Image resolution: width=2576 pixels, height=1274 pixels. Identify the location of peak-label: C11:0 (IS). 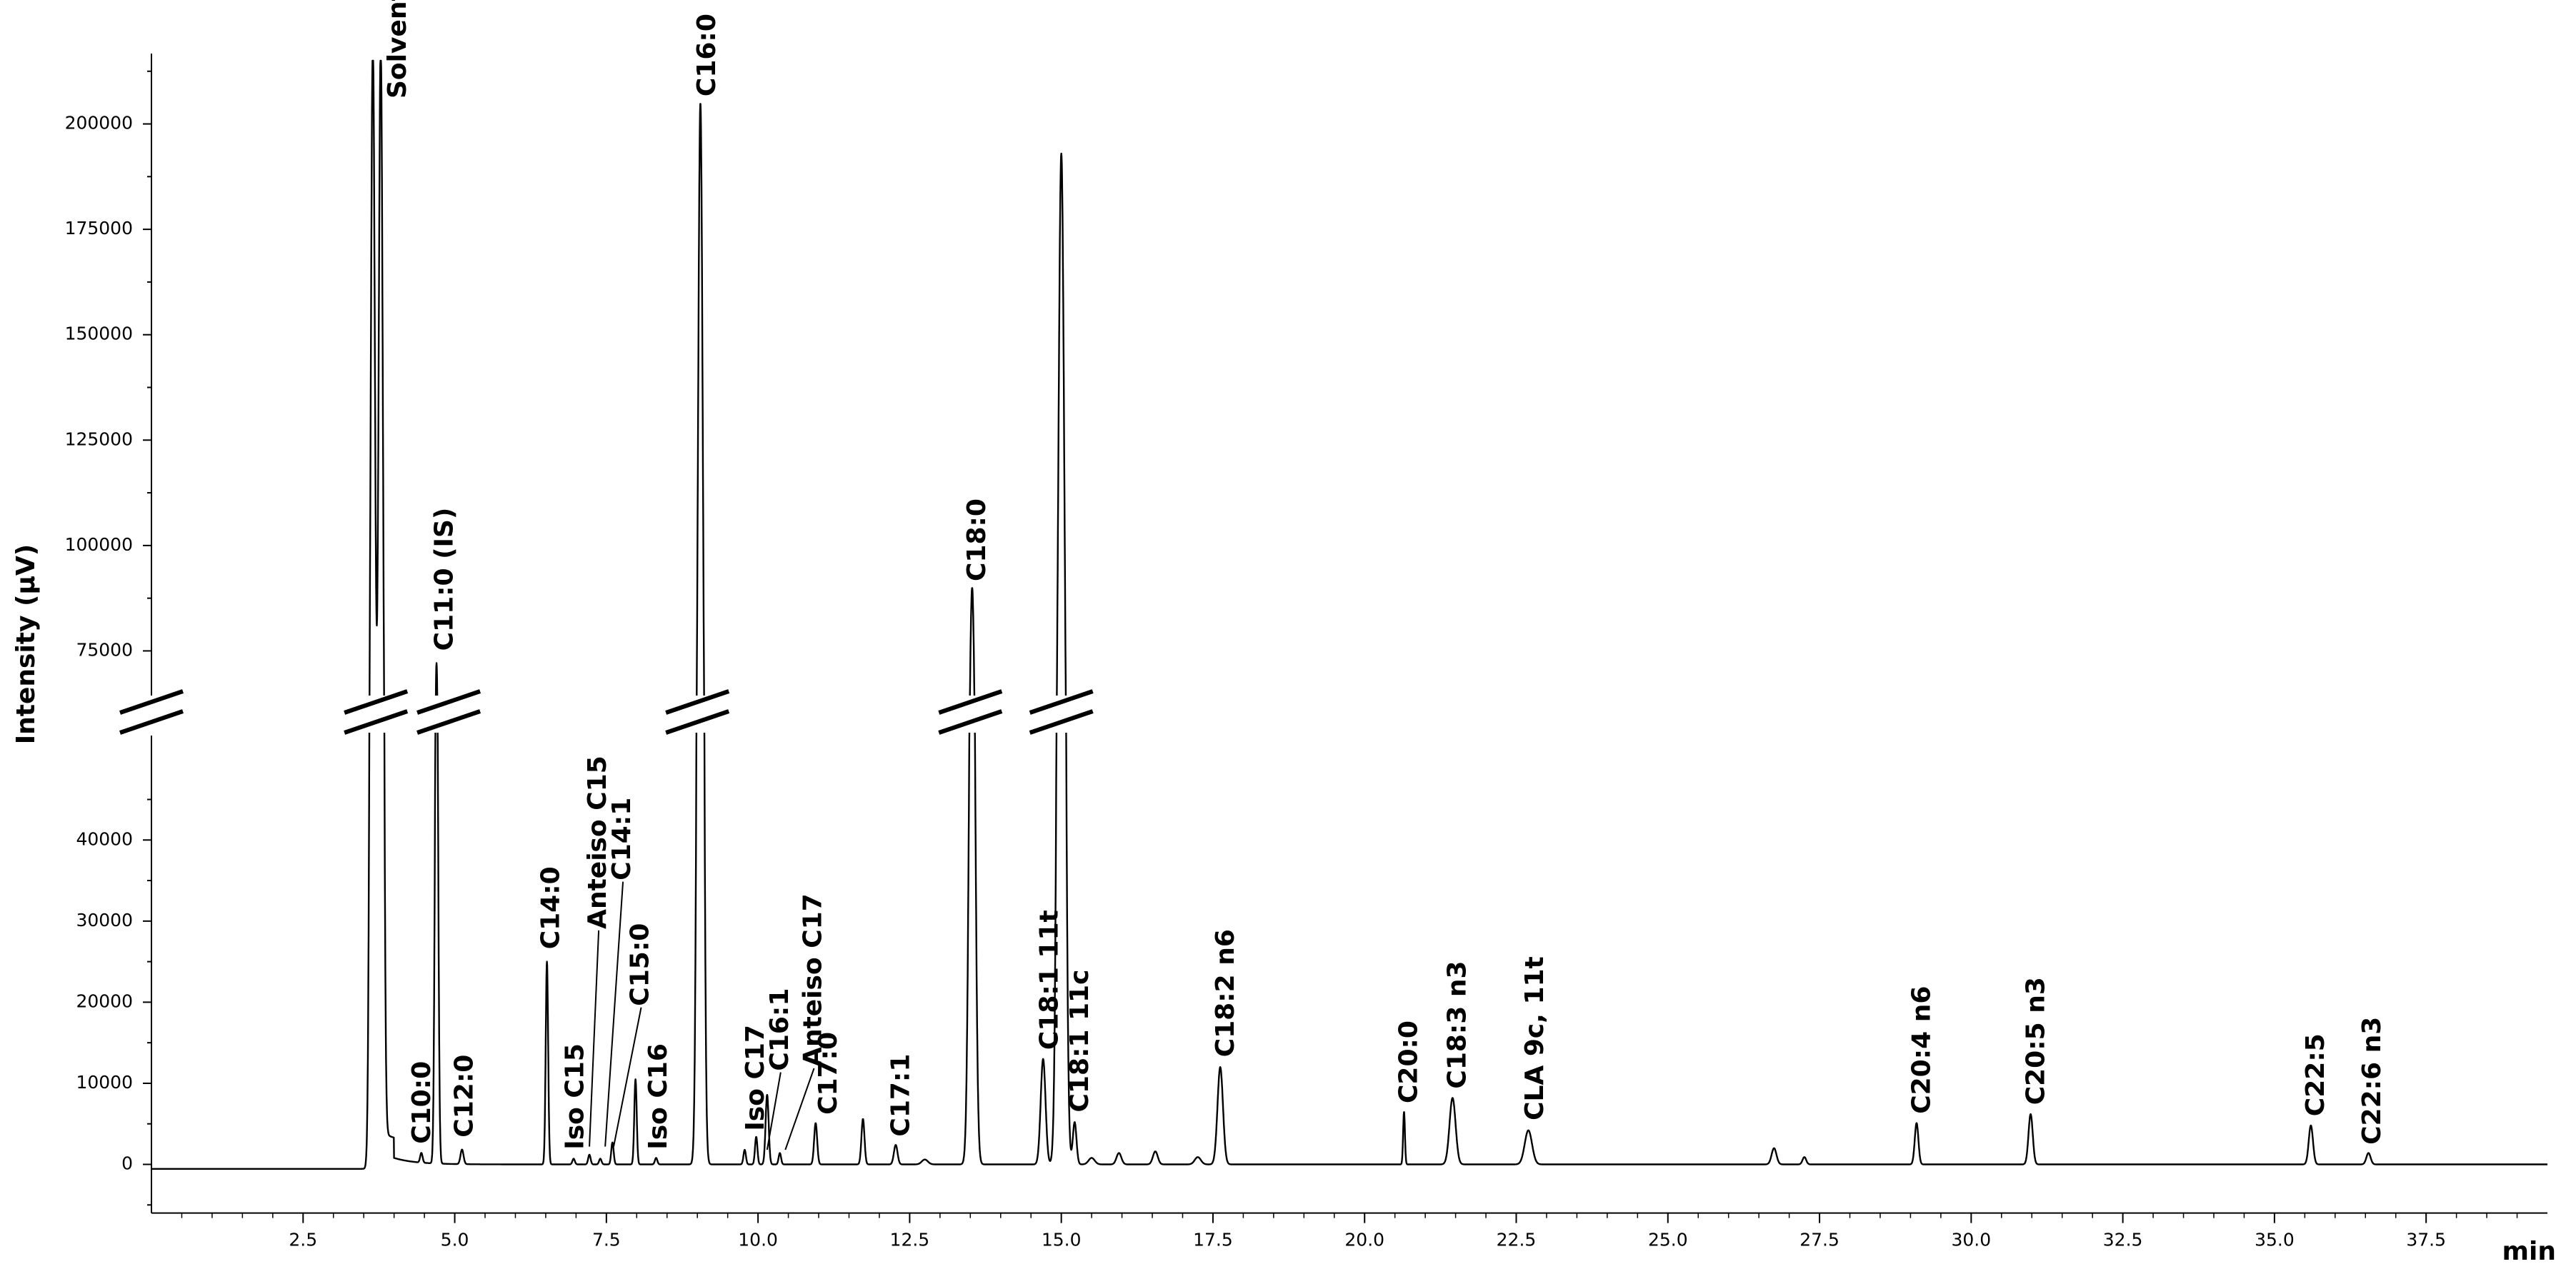
(444, 579).